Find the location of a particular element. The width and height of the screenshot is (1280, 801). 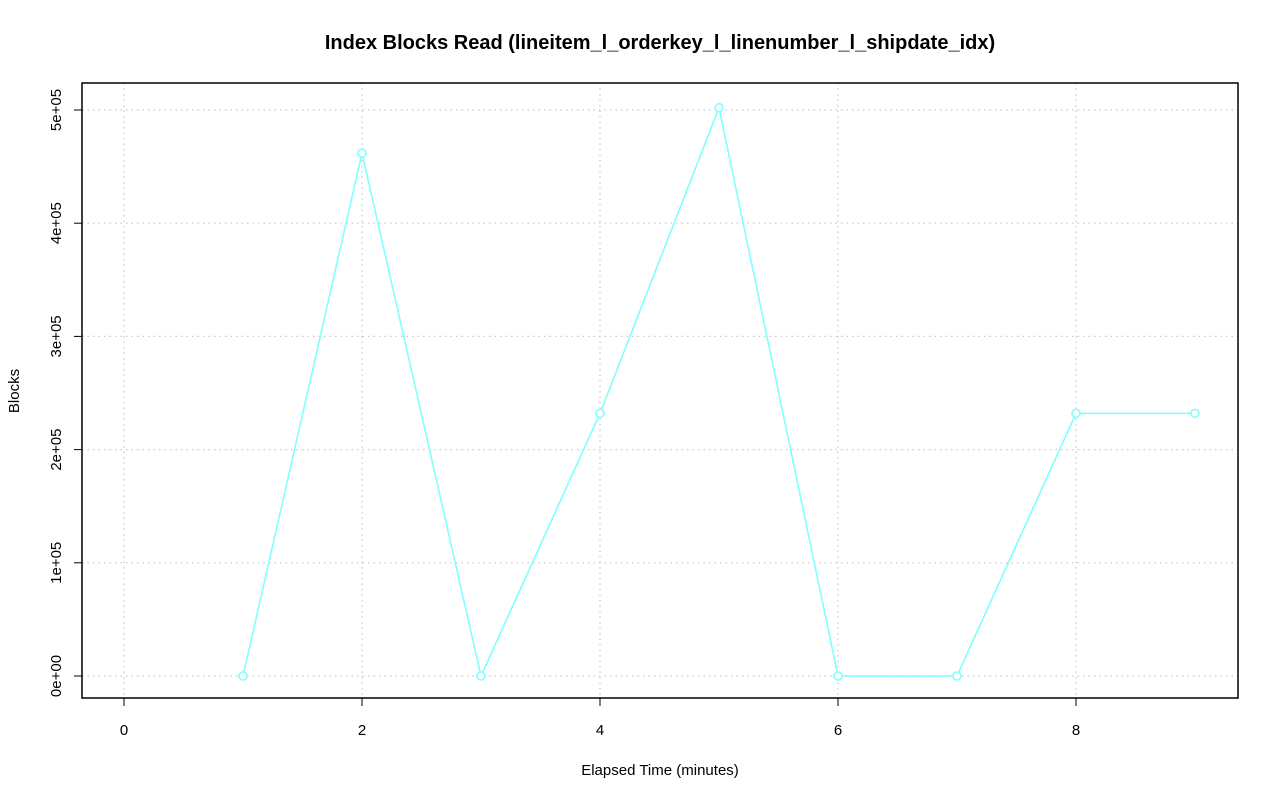

y-tick-label: 3e+05 is located at coordinates (56, 336).